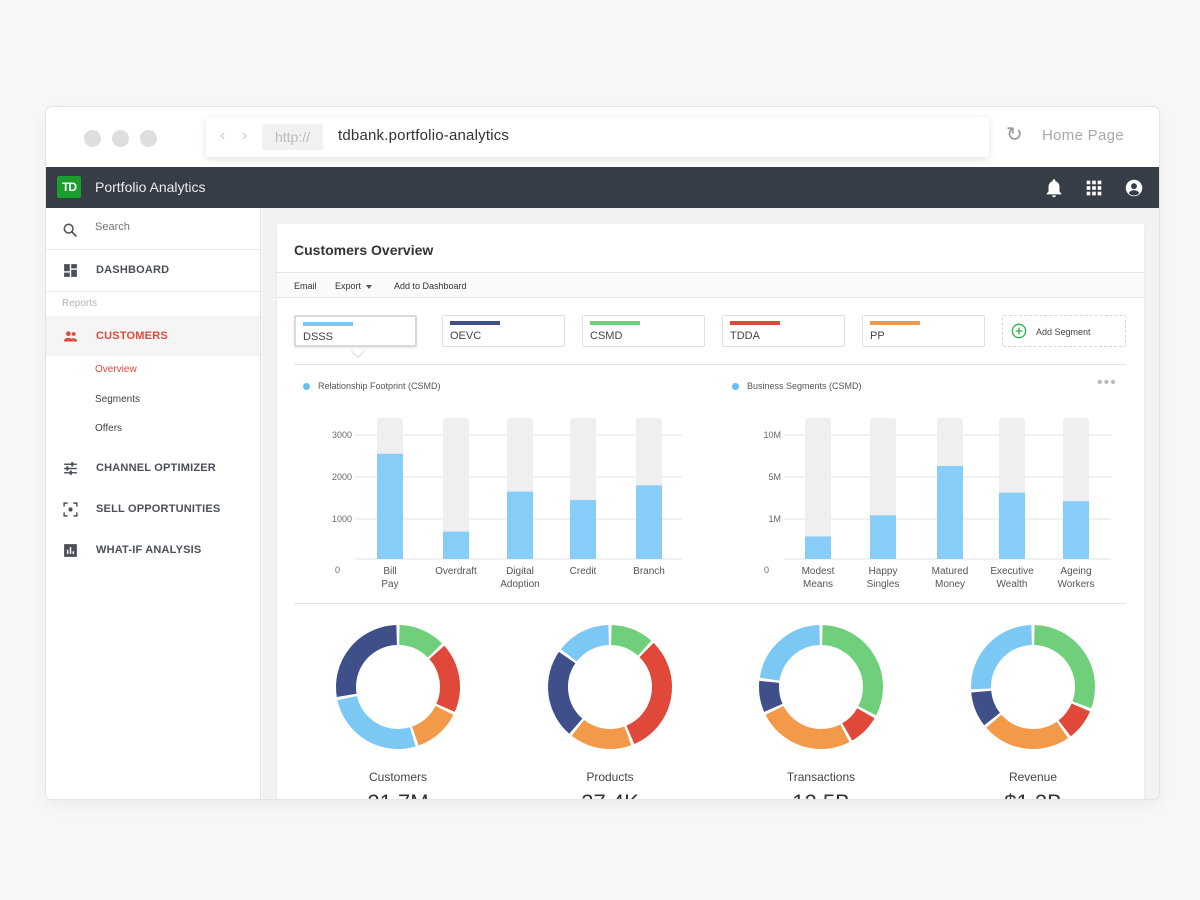 The width and height of the screenshot is (1200, 900). I want to click on window-minimize-dot, so click(120, 138).